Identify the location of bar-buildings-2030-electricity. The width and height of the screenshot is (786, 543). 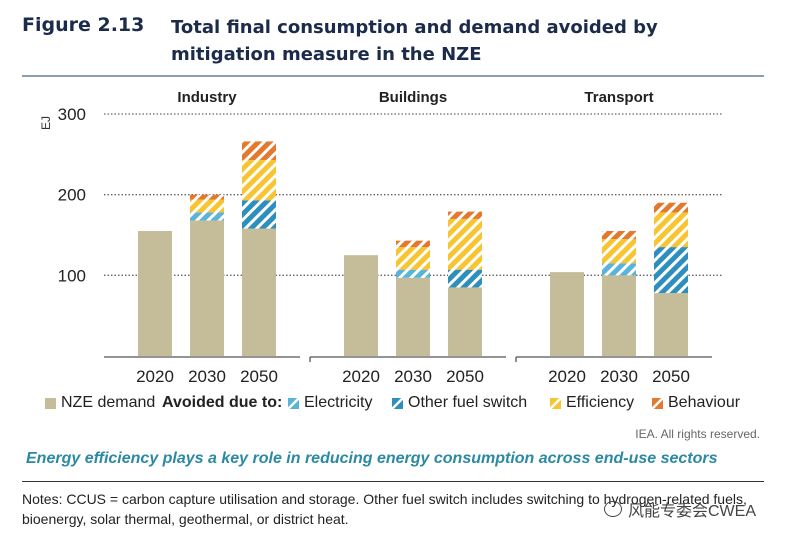
(413, 273).